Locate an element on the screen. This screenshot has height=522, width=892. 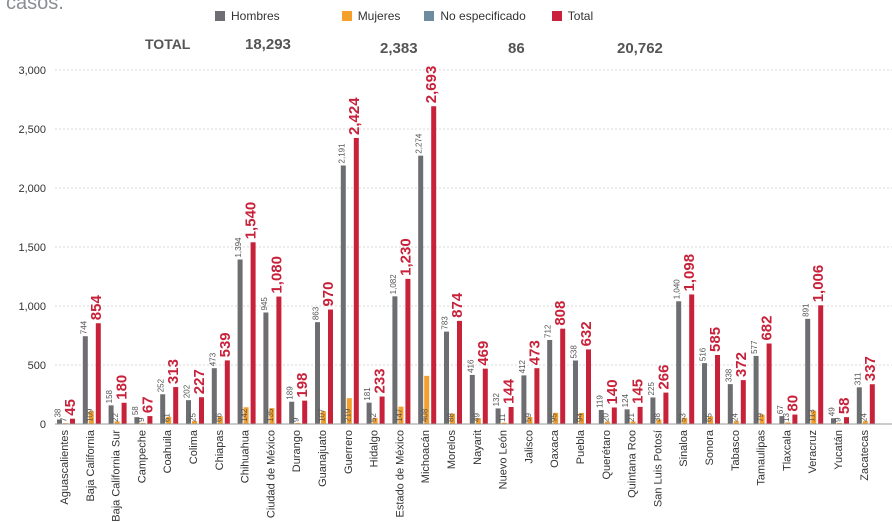
totals-total: 20,762 is located at coordinates (640, 48).